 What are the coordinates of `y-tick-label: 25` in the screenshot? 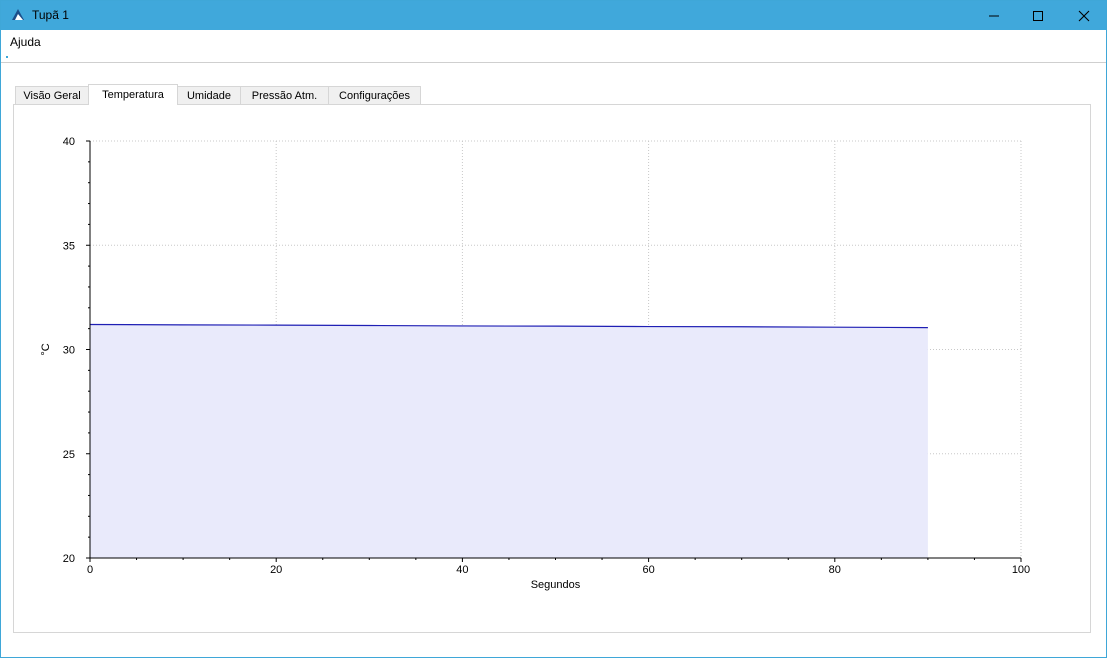 It's located at (69, 455).